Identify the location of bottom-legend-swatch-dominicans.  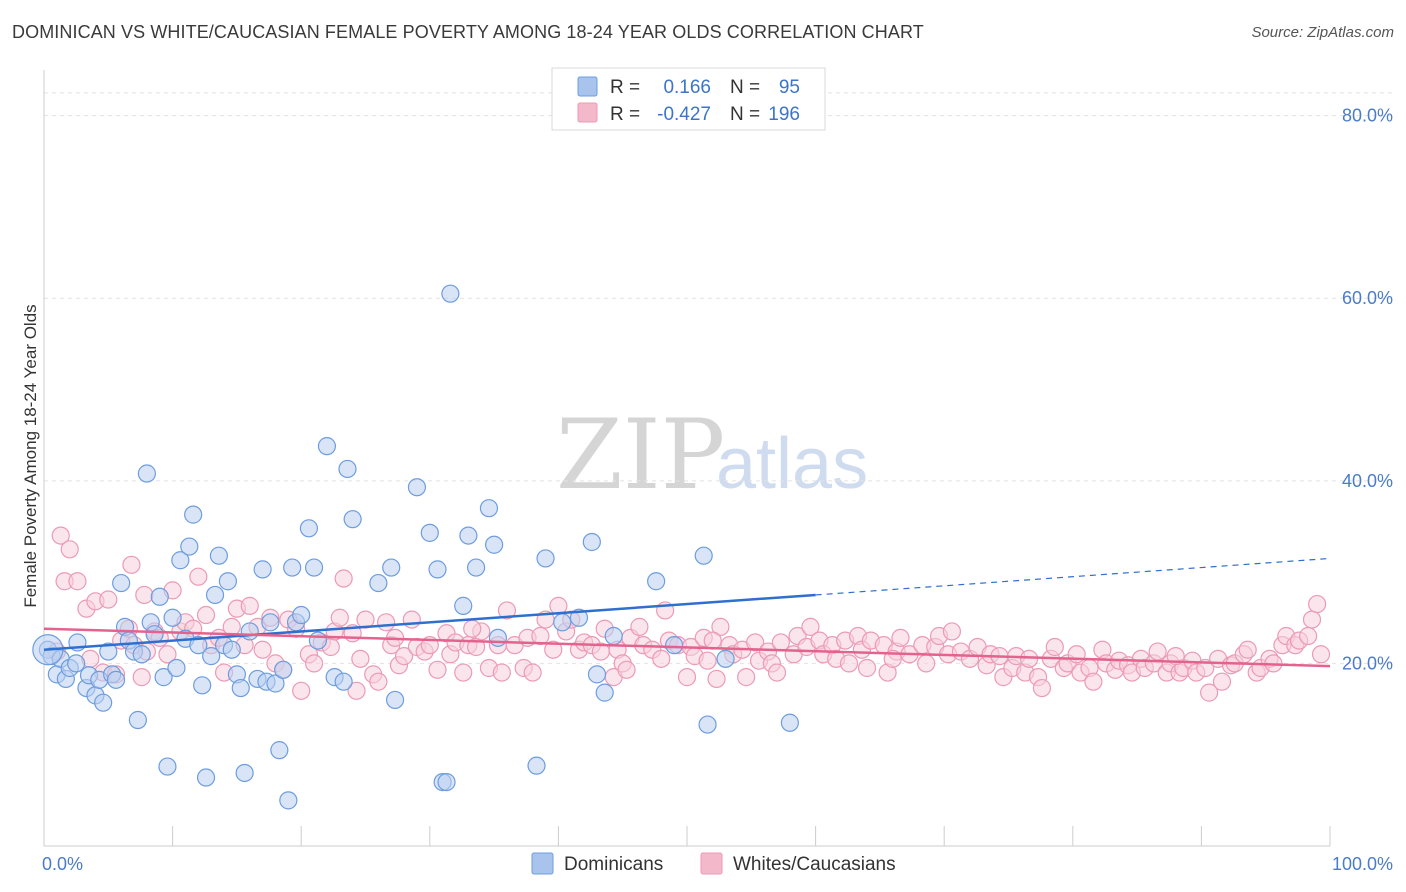
(542, 863).